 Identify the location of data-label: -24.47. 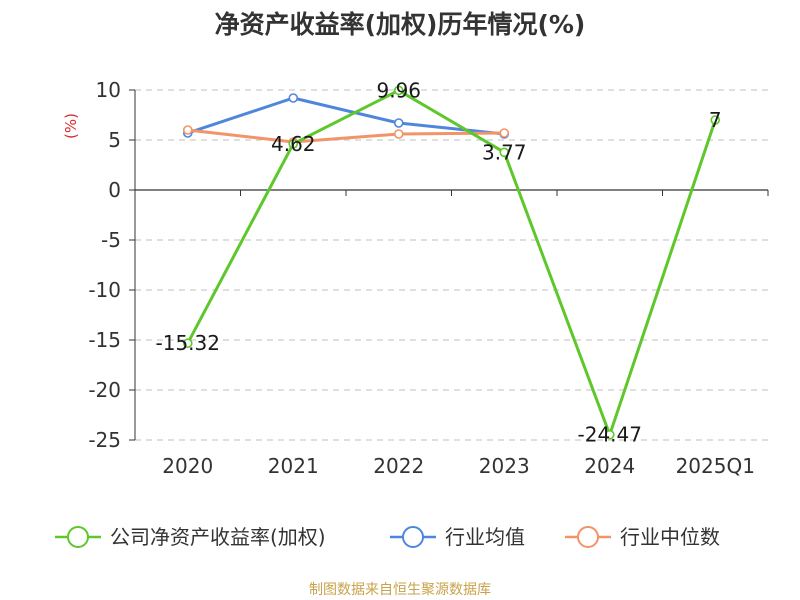
(610, 435).